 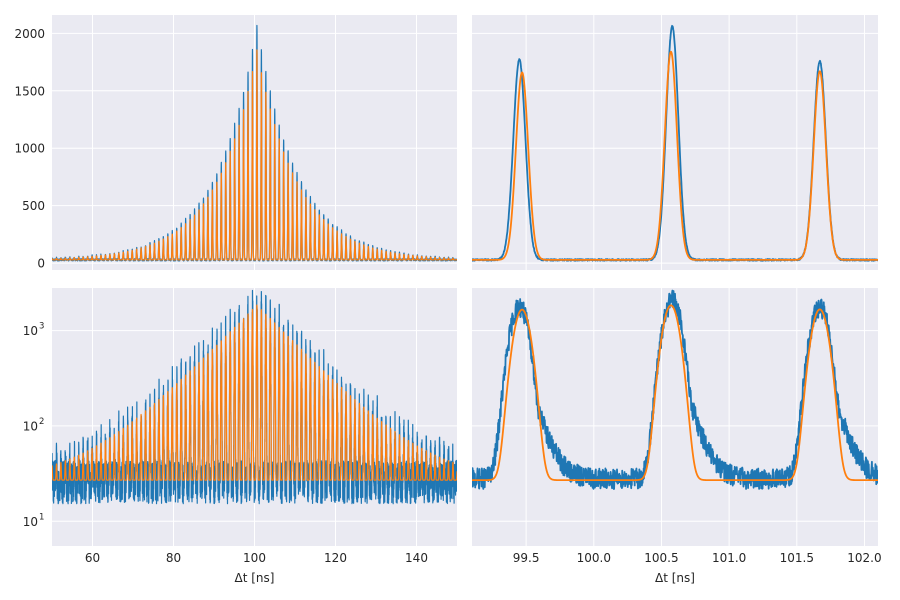 What do you see at coordinates (41, 327) in the screenshot?
I see `y-tick-exponent: 3` at bounding box center [41, 327].